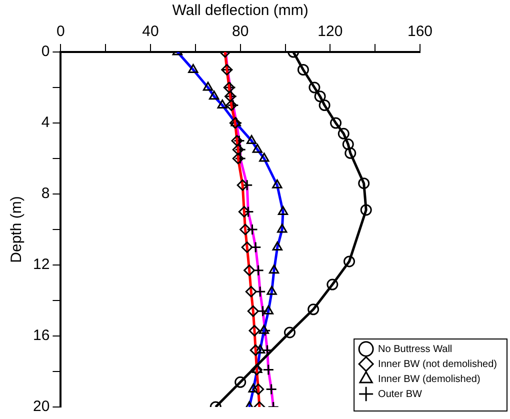 The image size is (510, 419). What do you see at coordinates (240, 11) in the screenshot?
I see `x-axis-title: Wall deflection (mm)` at bounding box center [240, 11].